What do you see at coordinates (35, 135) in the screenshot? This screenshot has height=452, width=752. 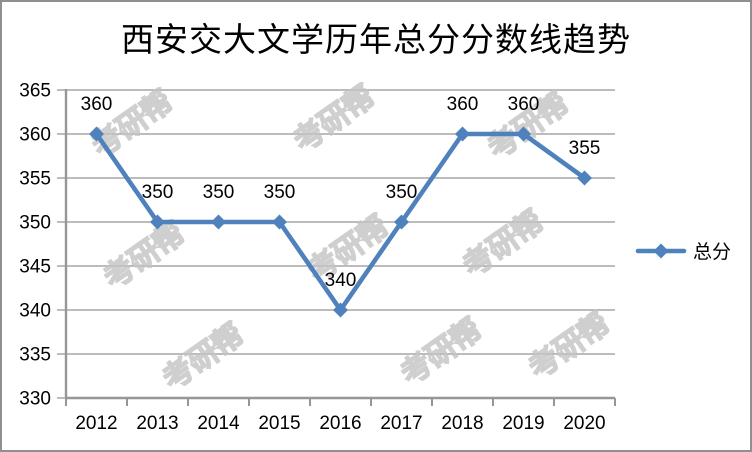 I see `y-axis-label: 360` at bounding box center [35, 135].